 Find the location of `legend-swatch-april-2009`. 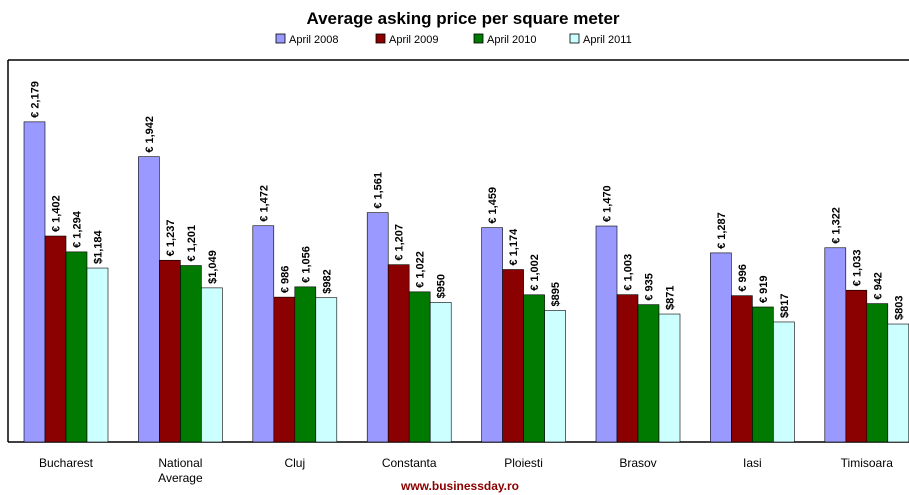

legend-swatch-april-2009 is located at coordinates (380, 38).